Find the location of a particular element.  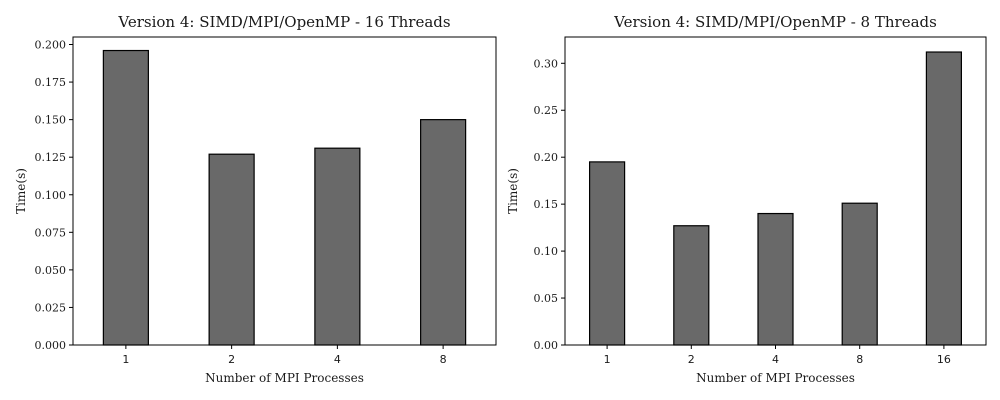

chart-title: Version 4: SIMD/MPI/OpenMP - 8 Threads is located at coordinates (775, 22).